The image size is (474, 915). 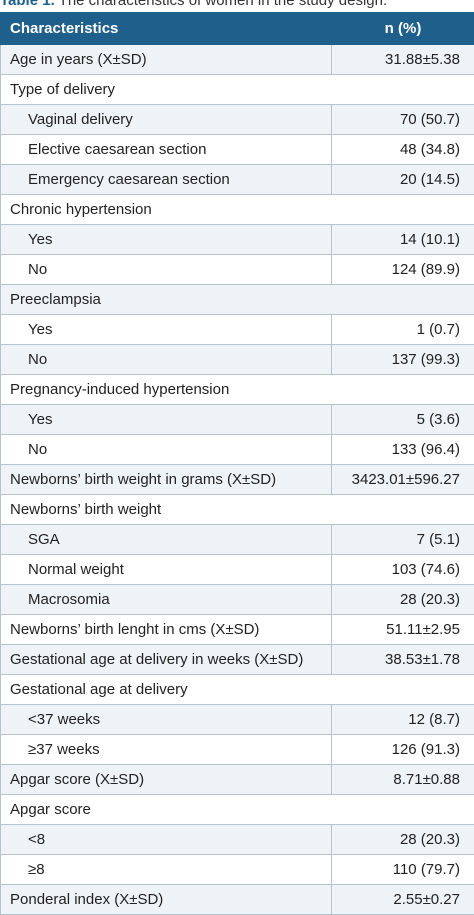 What do you see at coordinates (166, 480) in the screenshot?
I see `row-label: Newborns’ birth weight in grams (X±SD)` at bounding box center [166, 480].